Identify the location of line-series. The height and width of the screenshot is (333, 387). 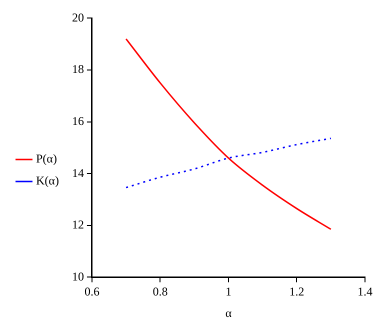
(228, 163).